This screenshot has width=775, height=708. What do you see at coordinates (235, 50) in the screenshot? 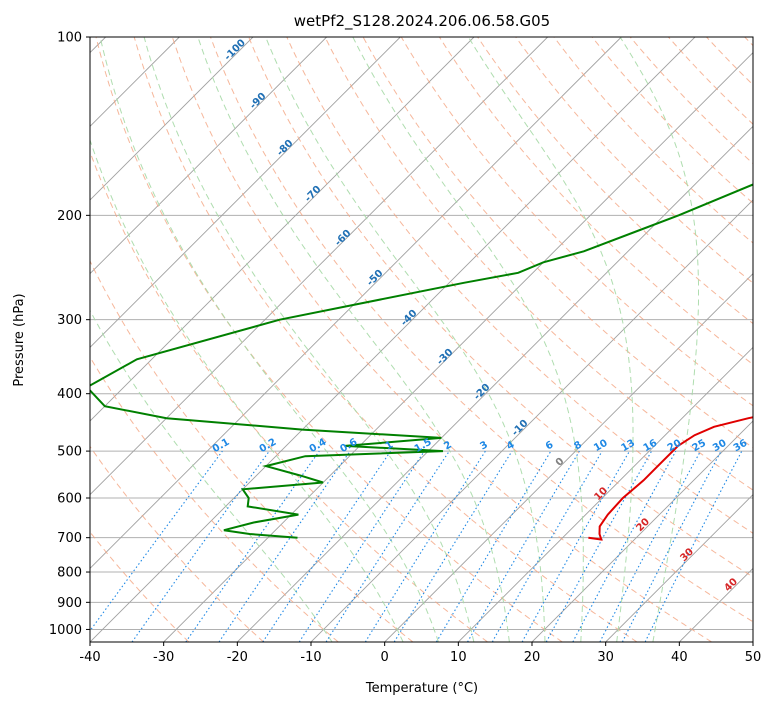
I see `isotherm-label: -100` at bounding box center [235, 50].